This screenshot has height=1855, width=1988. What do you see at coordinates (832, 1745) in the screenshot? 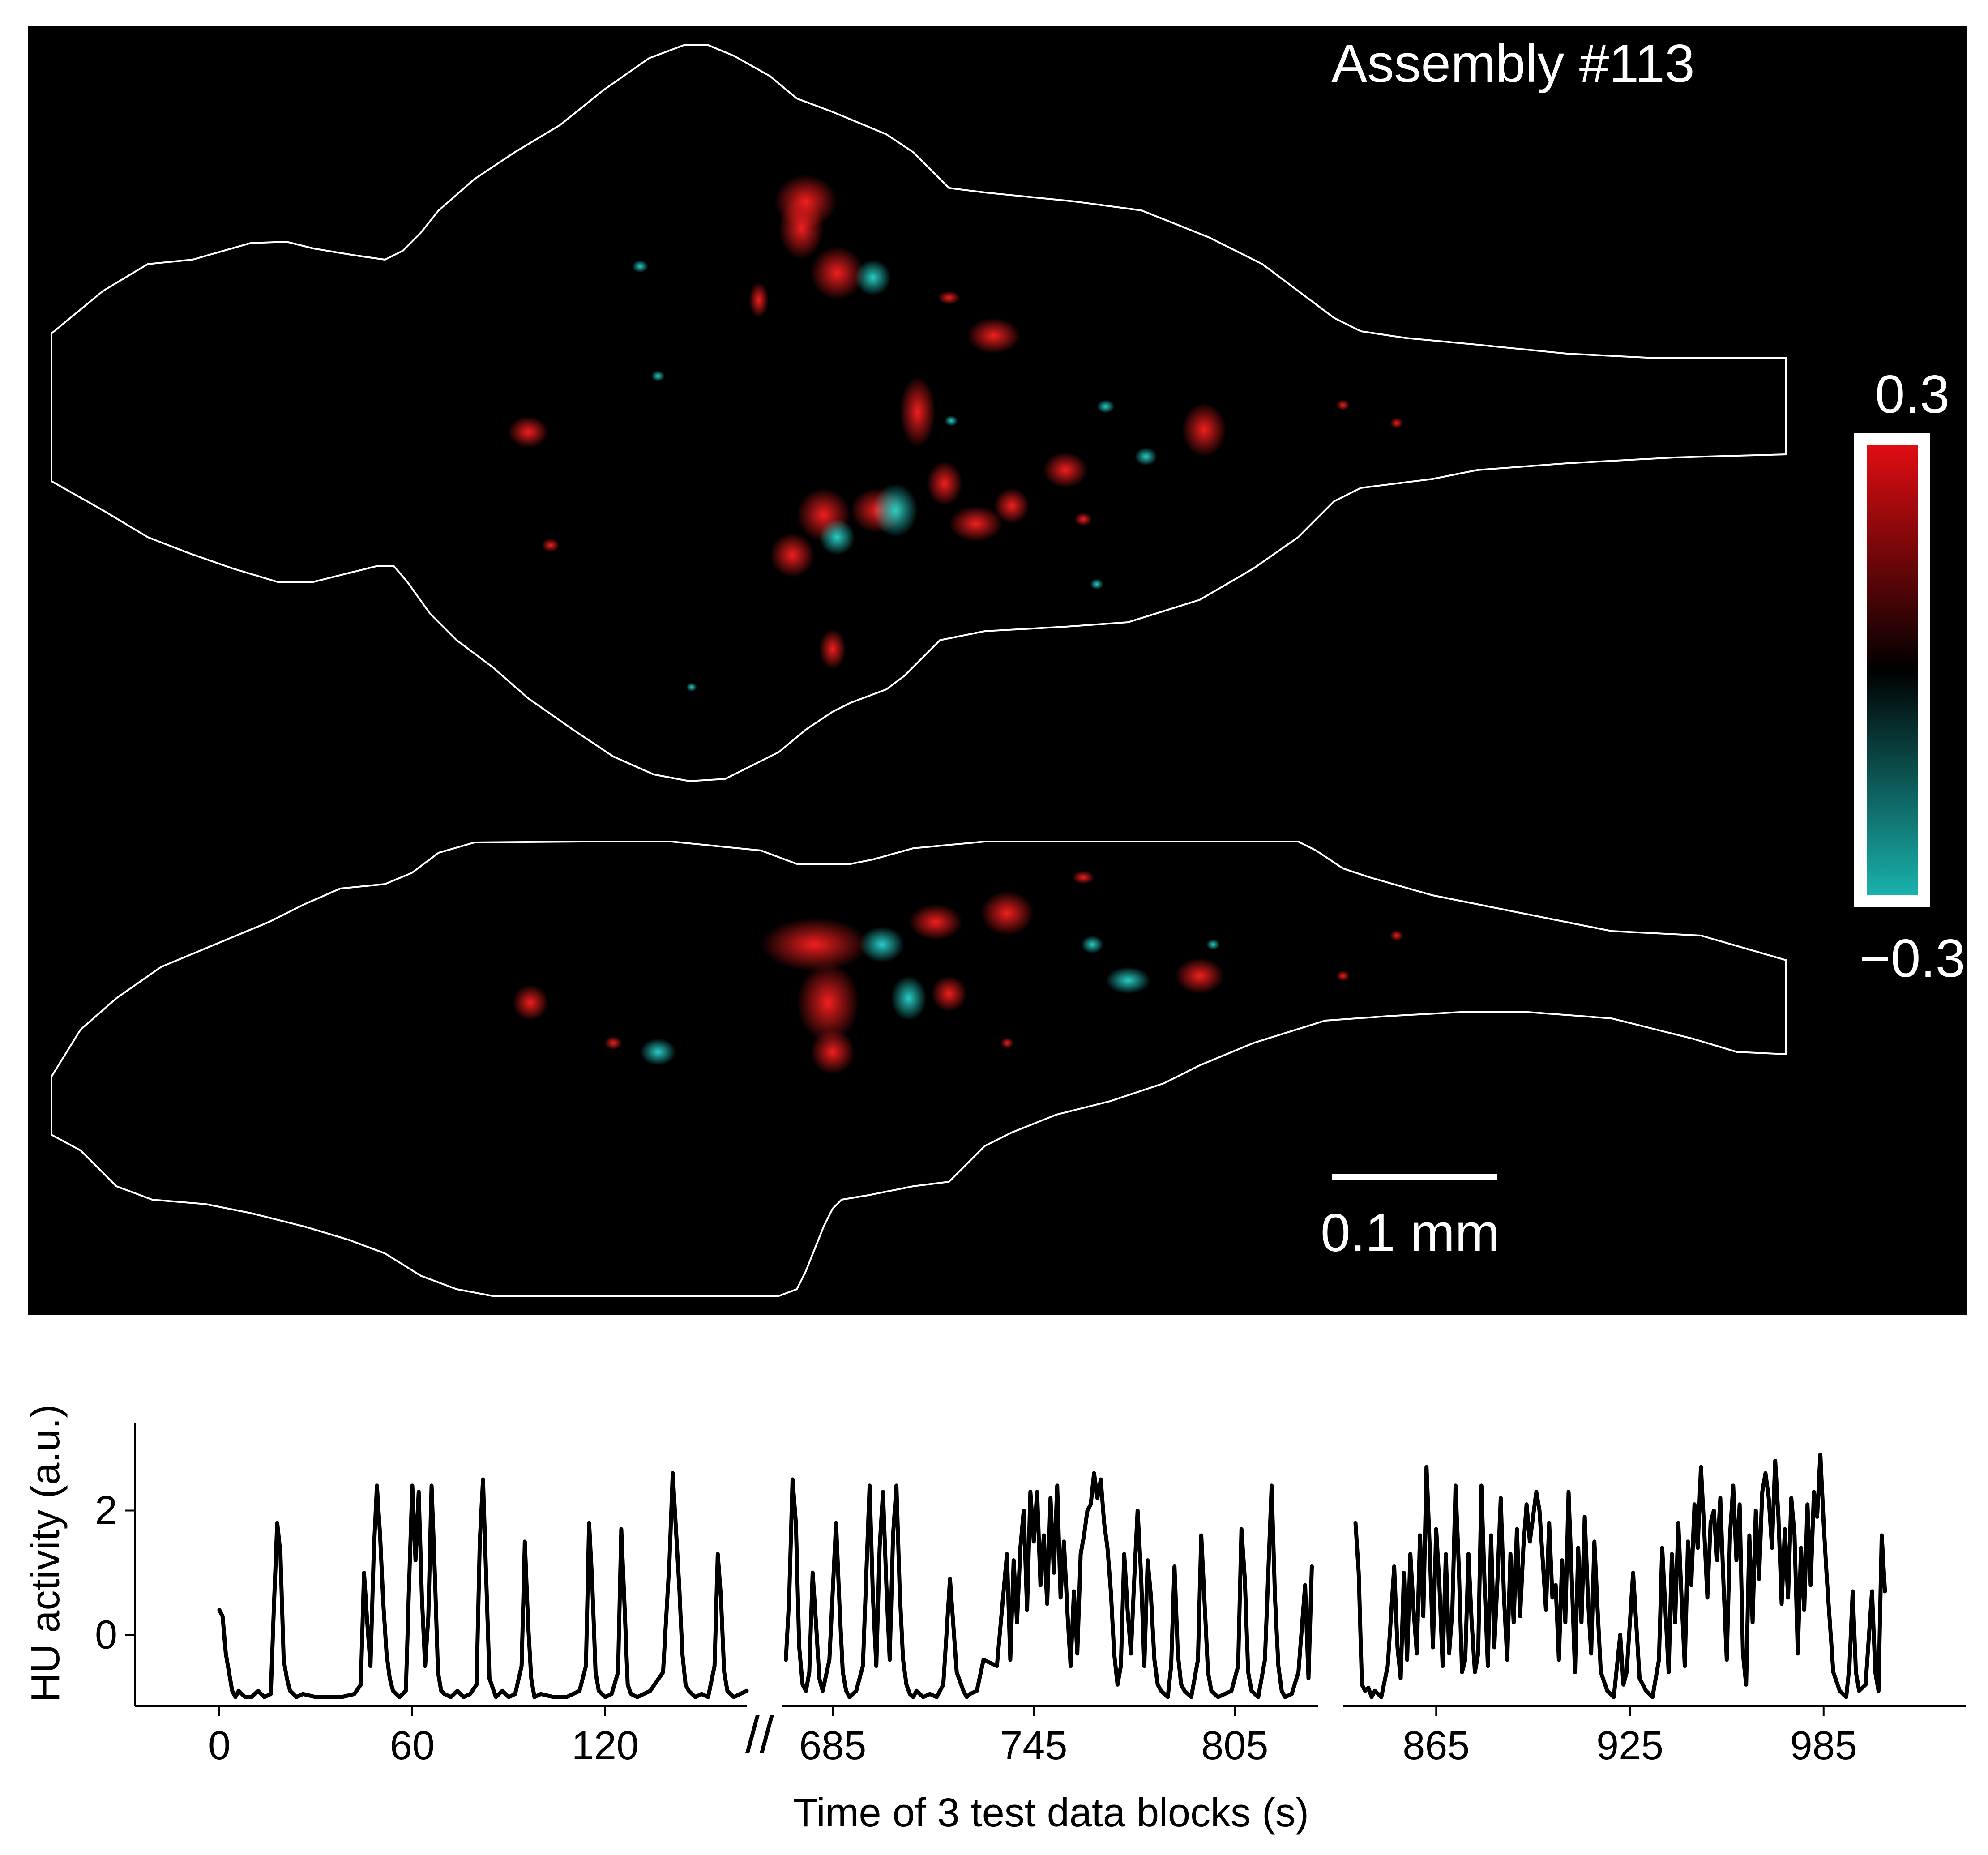
I see `x-tick-label: 685` at bounding box center [832, 1745].